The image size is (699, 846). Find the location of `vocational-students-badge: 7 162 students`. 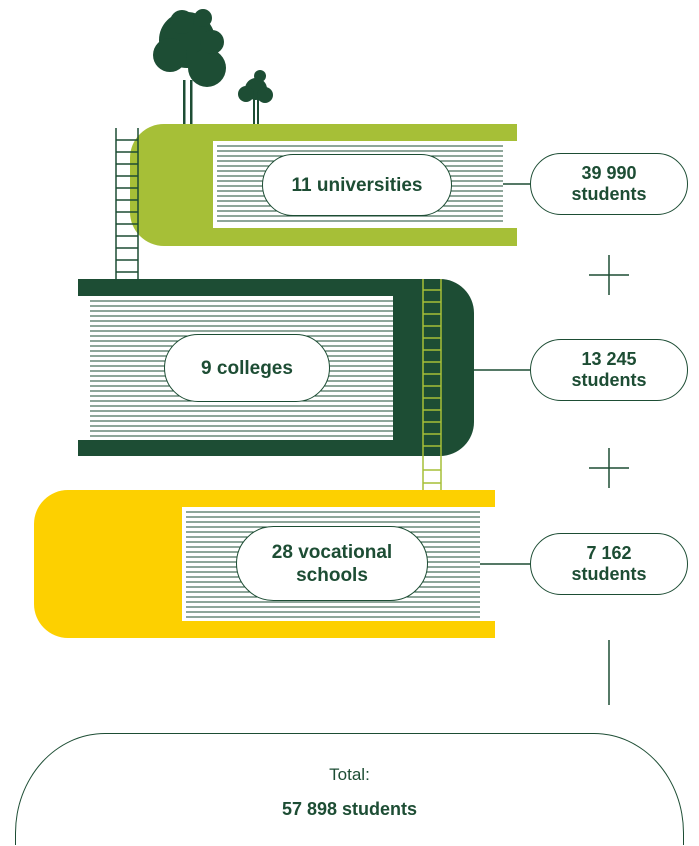

vocational-students-badge: 7 162 students is located at coordinates (609, 564).